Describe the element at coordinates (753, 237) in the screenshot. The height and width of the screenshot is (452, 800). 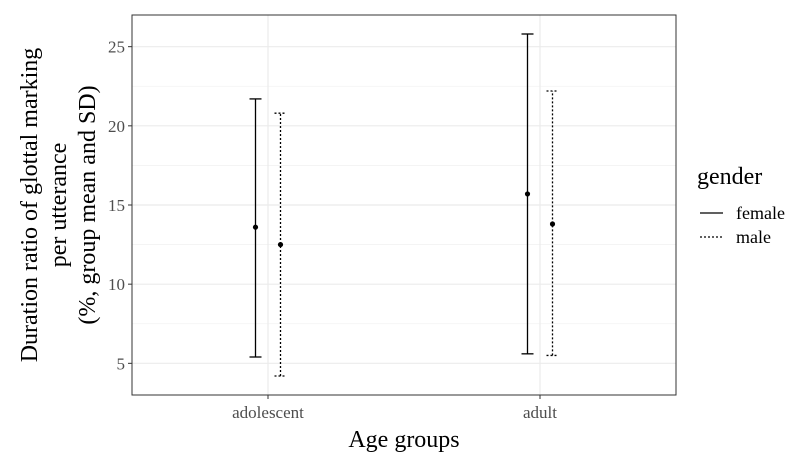
I see `legend-label-male: male` at that location.